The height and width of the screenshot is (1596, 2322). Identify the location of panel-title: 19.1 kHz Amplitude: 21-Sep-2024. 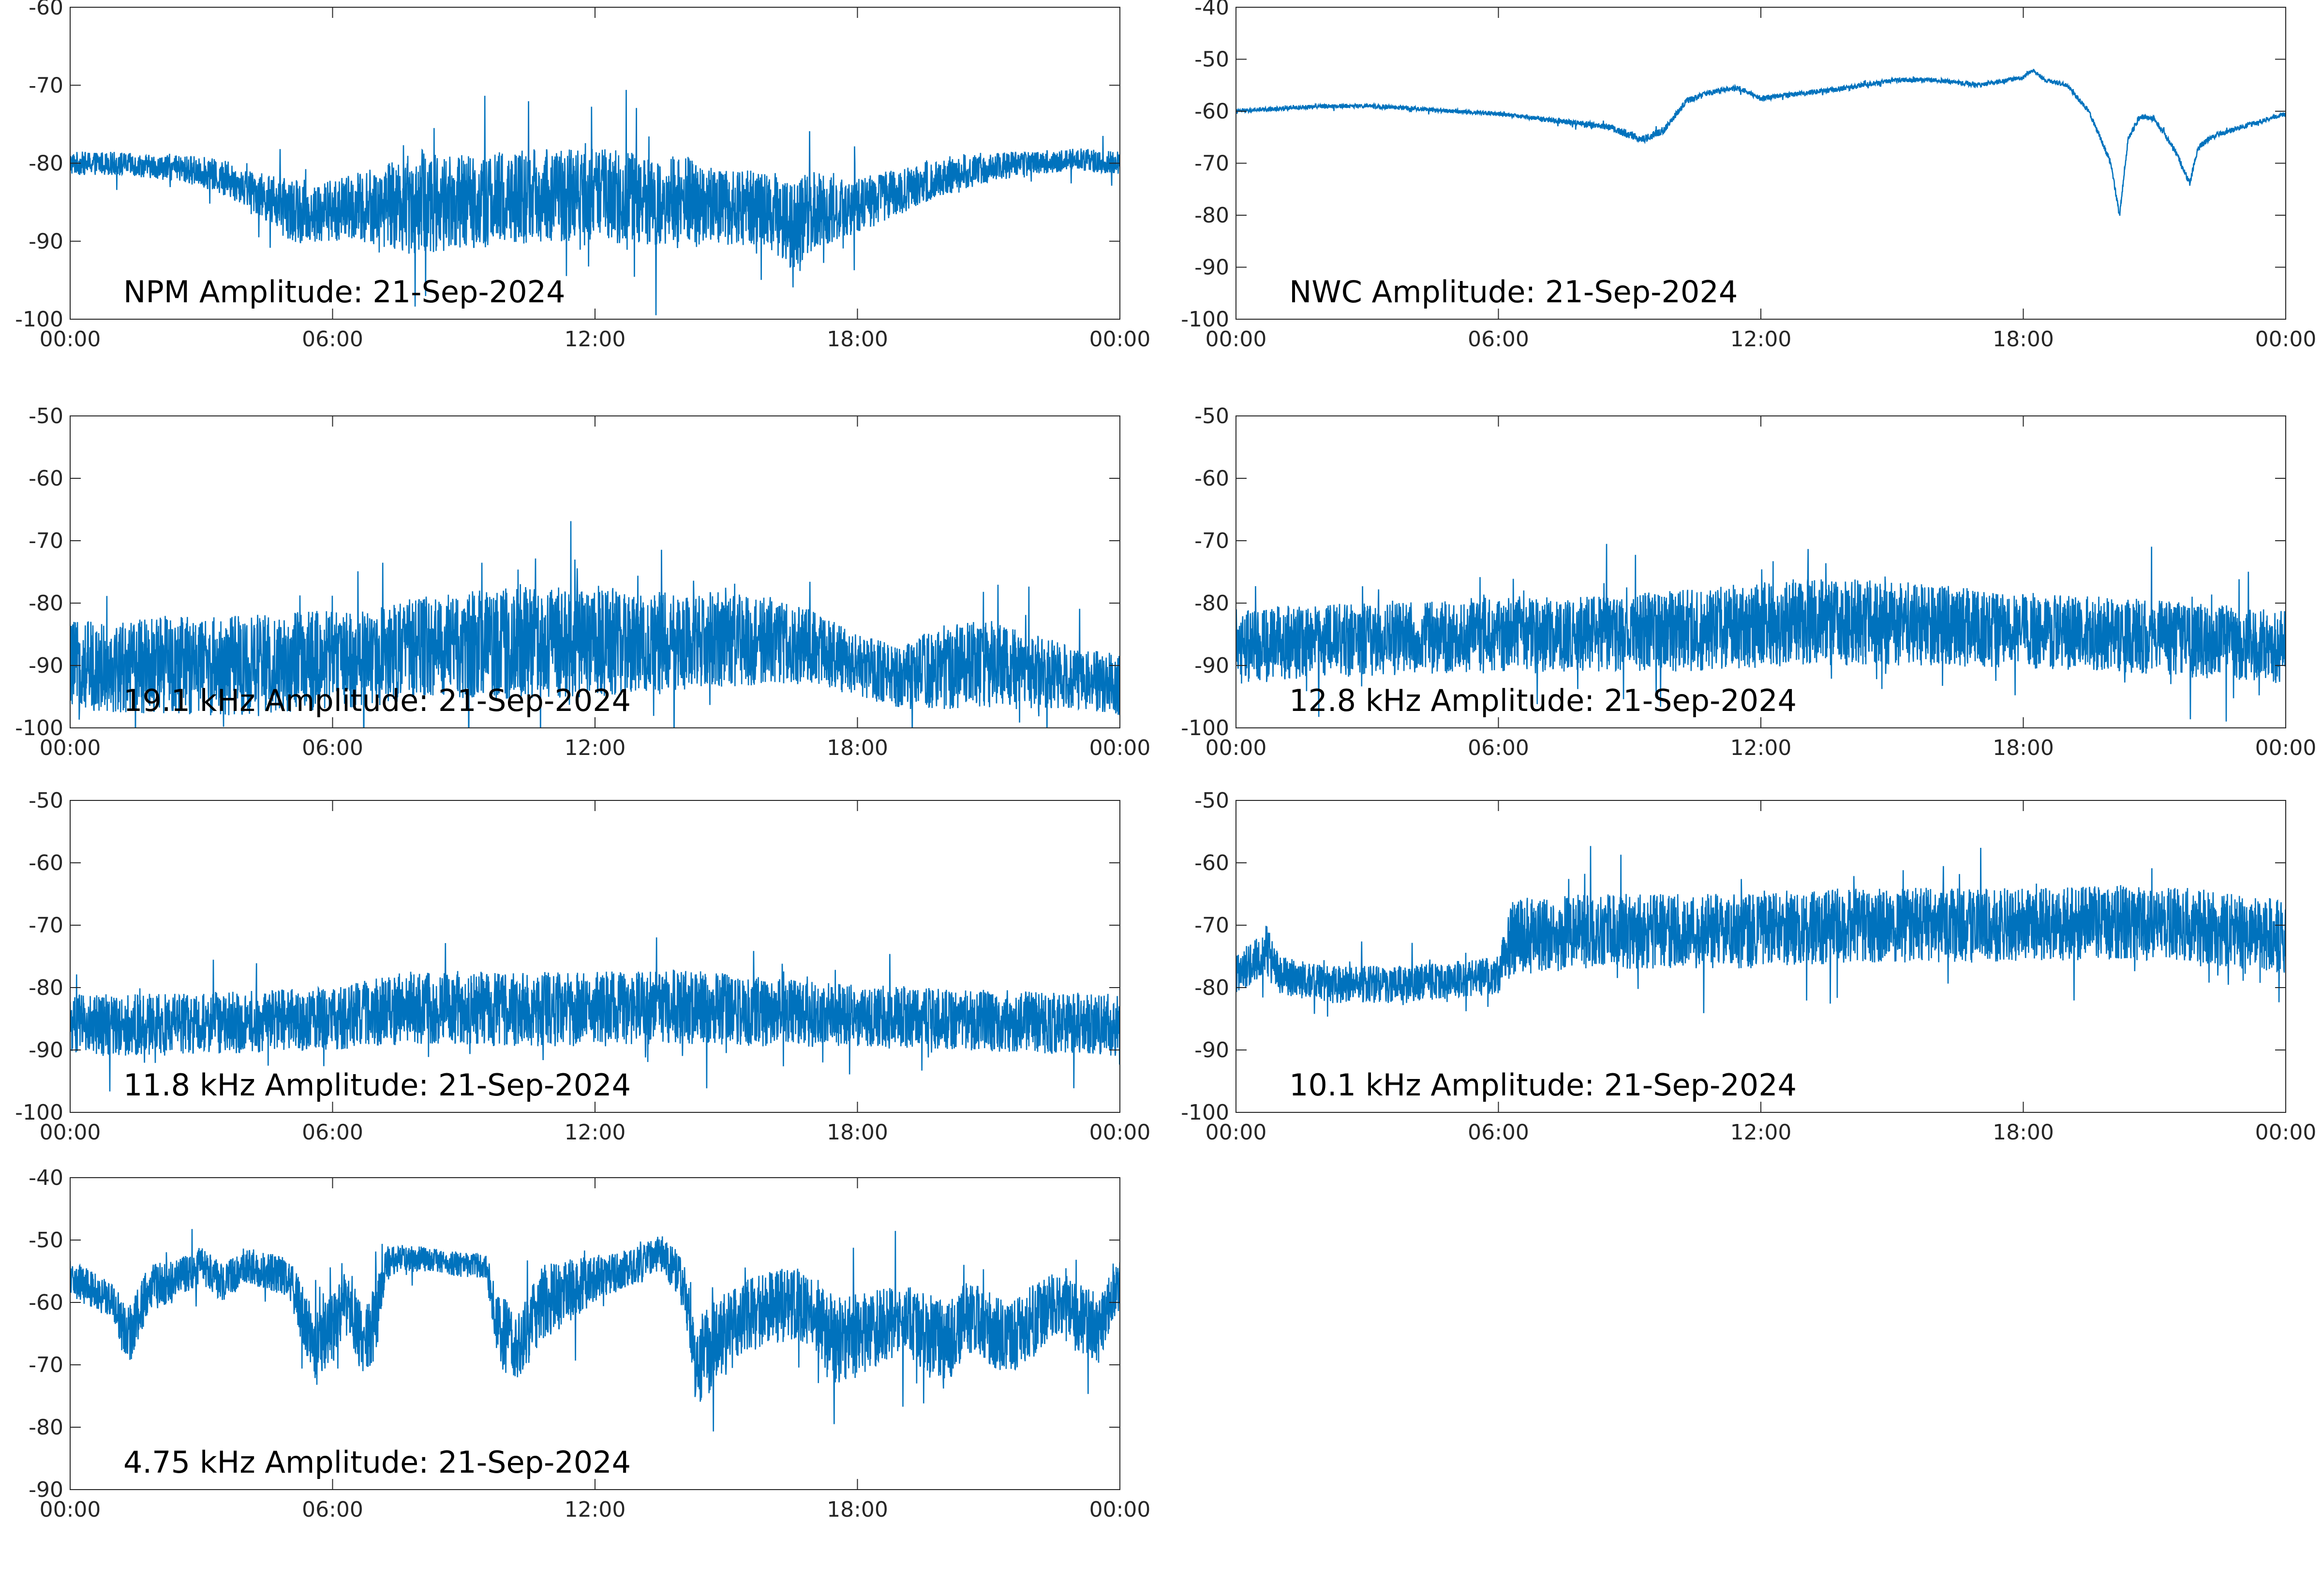
(377, 700).